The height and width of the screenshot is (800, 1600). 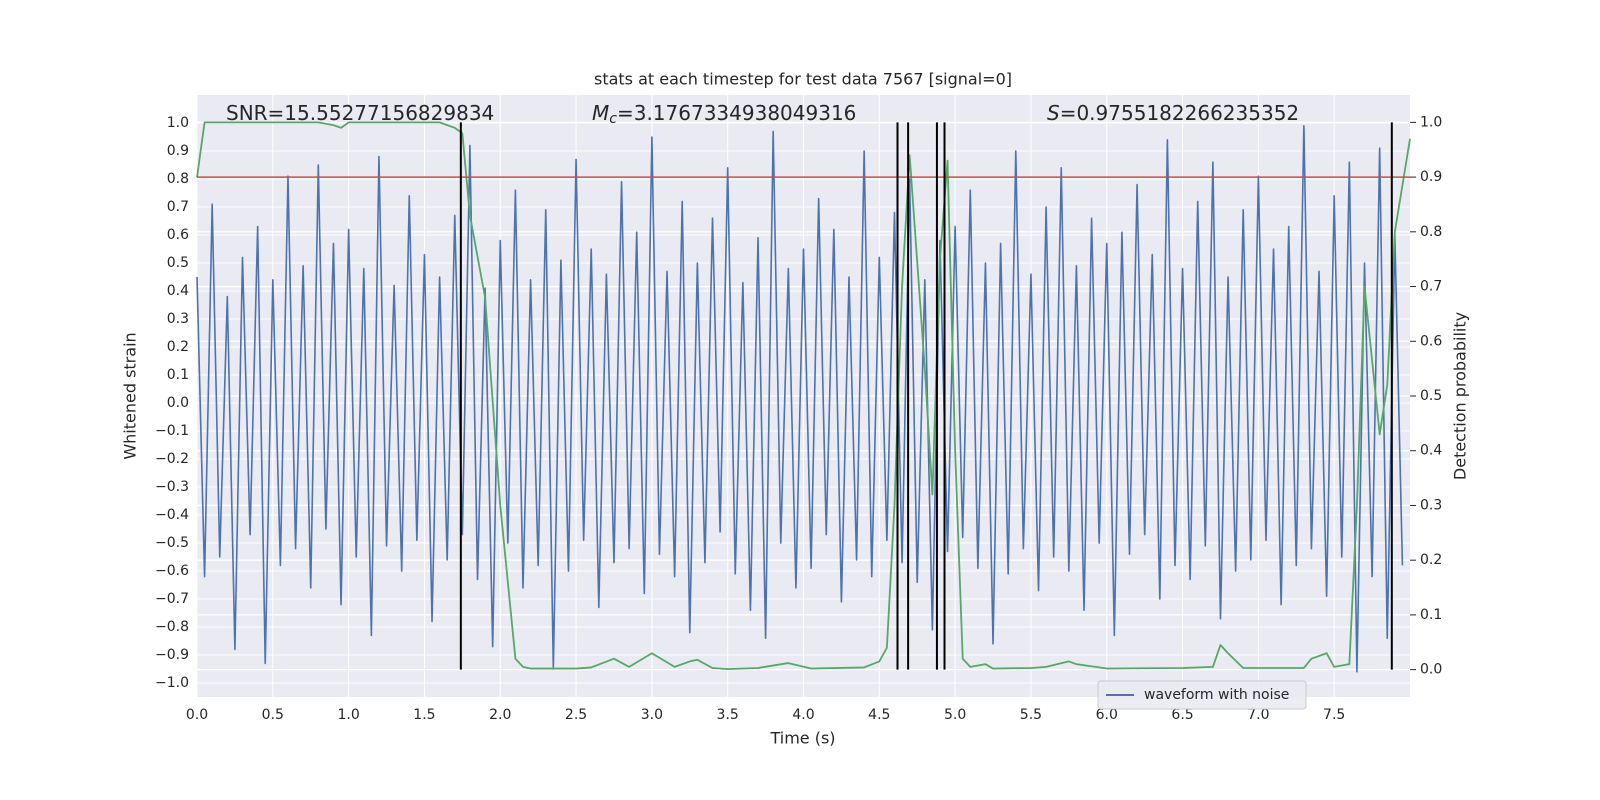 What do you see at coordinates (178, 375) in the screenshot?
I see `y-tick-label: 0.1` at bounding box center [178, 375].